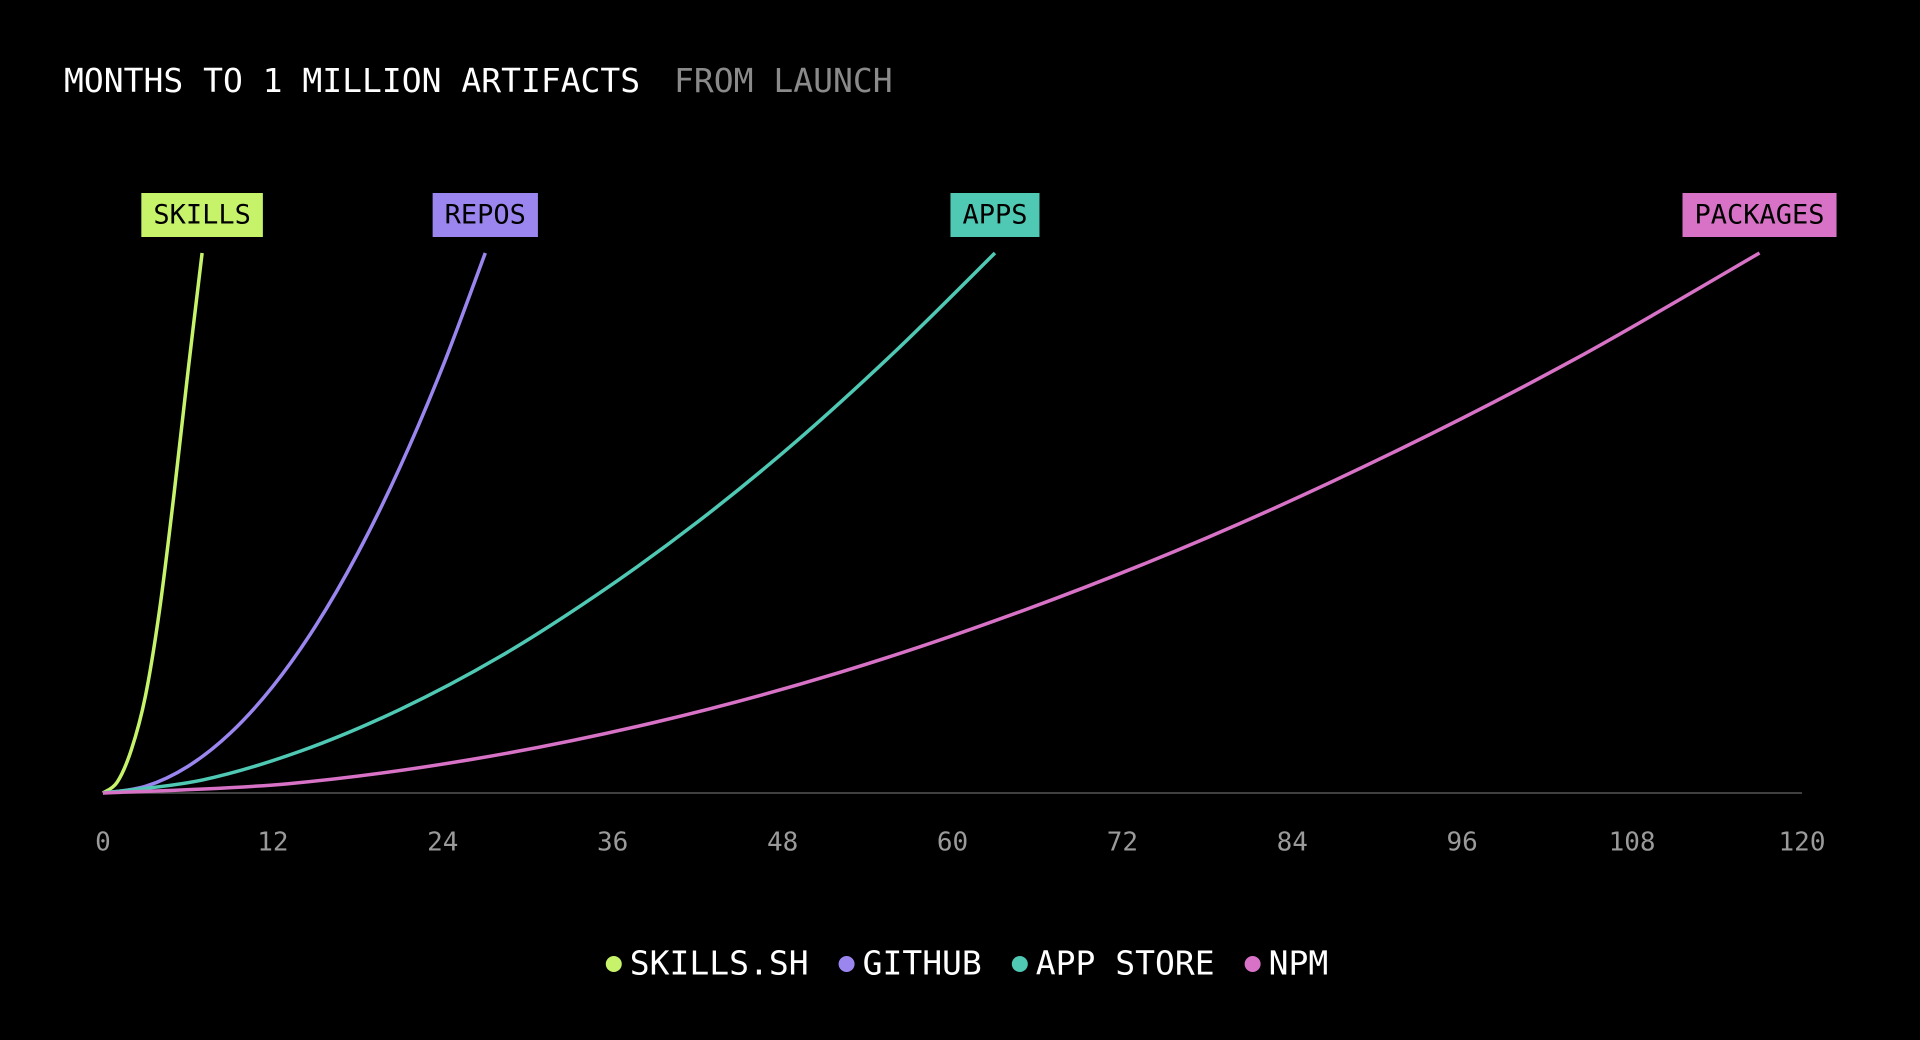  What do you see at coordinates (1299, 963) in the screenshot?
I see `legend-label: NPM` at bounding box center [1299, 963].